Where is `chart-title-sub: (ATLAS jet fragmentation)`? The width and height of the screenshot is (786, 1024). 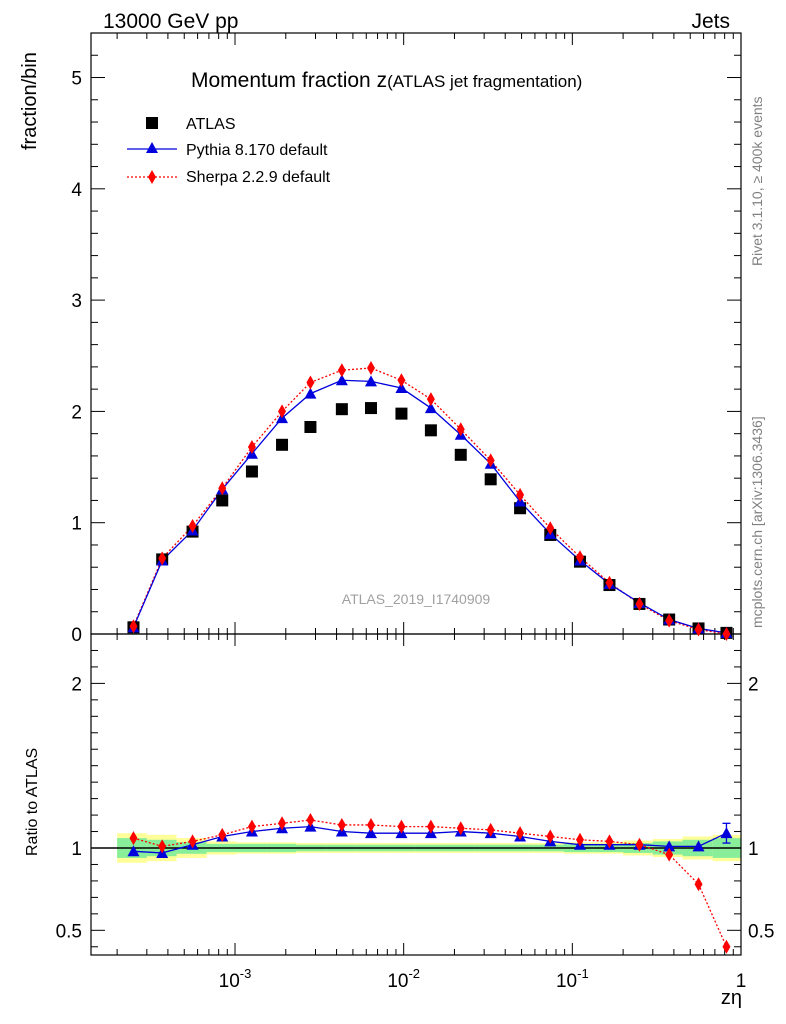 chart-title-sub: (ATLAS jet fragmentation) is located at coordinates (484, 81).